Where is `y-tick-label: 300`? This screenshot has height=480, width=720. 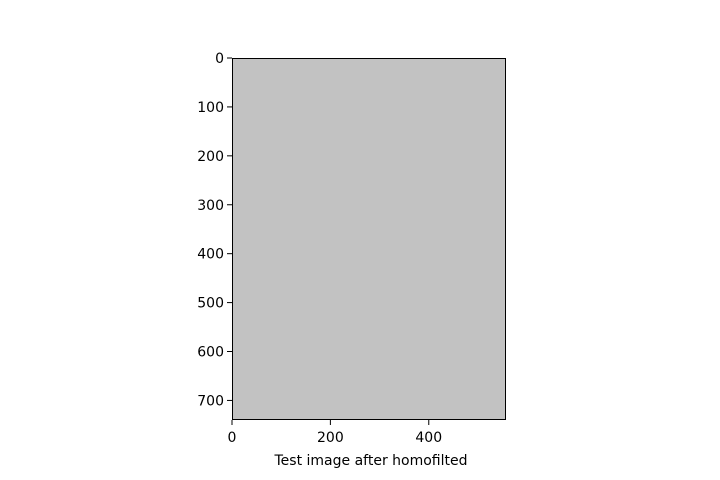
y-tick-label: 300 is located at coordinates (210, 206).